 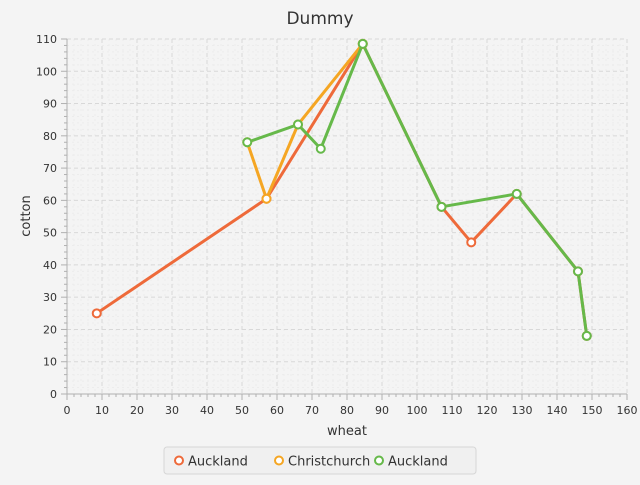 What do you see at coordinates (50, 329) in the screenshot?
I see `y-tick-label: 20` at bounding box center [50, 329].